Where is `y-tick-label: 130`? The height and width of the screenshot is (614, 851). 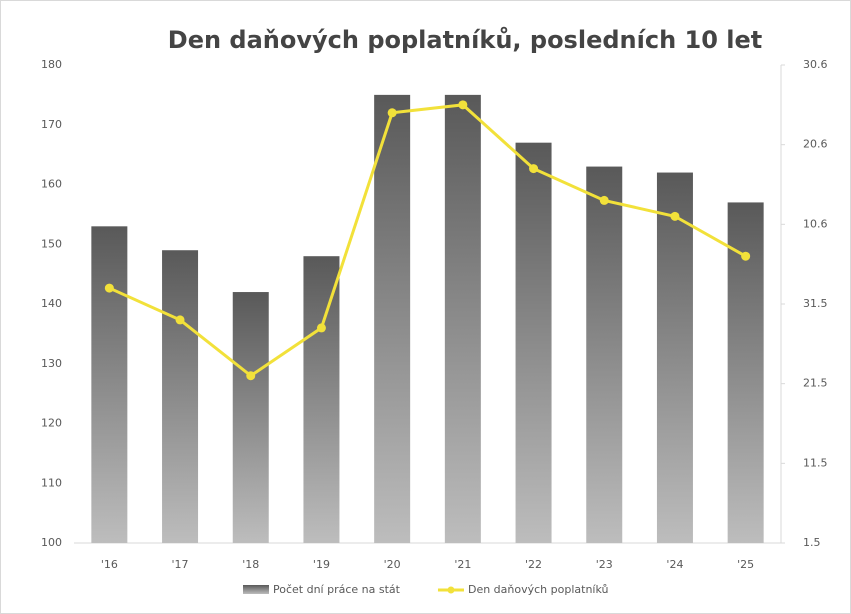
y-tick-label: 130 is located at coordinates (51, 363).